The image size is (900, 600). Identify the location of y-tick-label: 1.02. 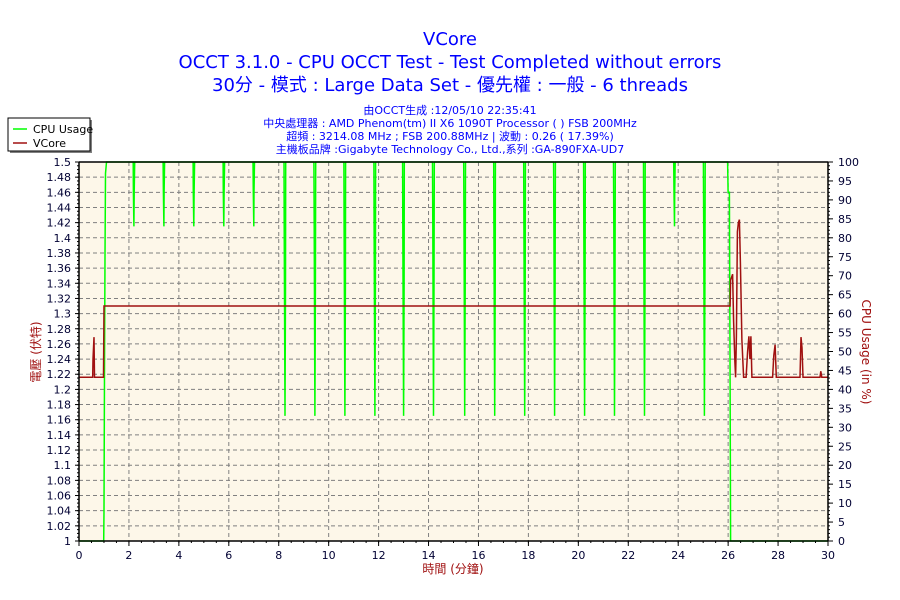
(59, 526).